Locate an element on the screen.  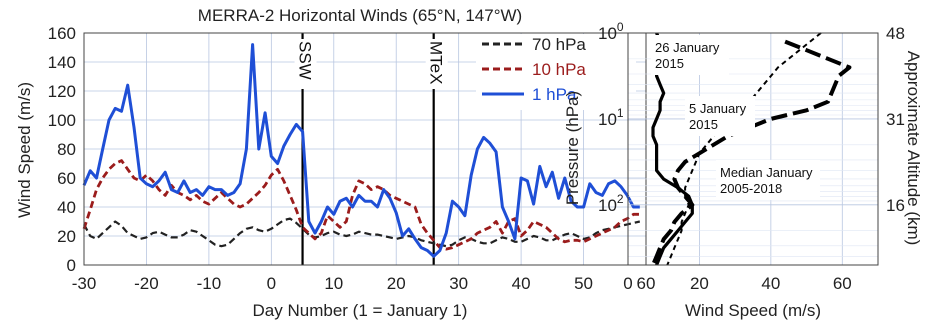
left-y-tick-label: 20 is located at coordinates (66, 236).